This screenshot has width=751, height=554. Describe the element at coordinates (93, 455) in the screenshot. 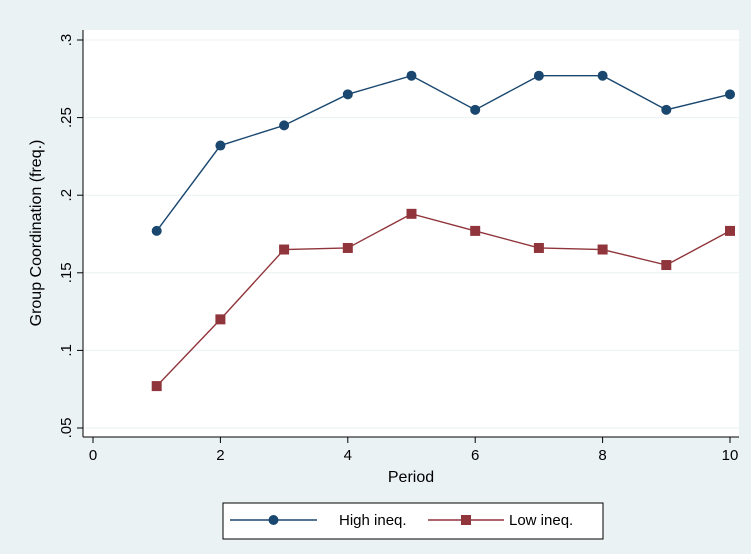

I see `x-tick-label: 0` at that location.